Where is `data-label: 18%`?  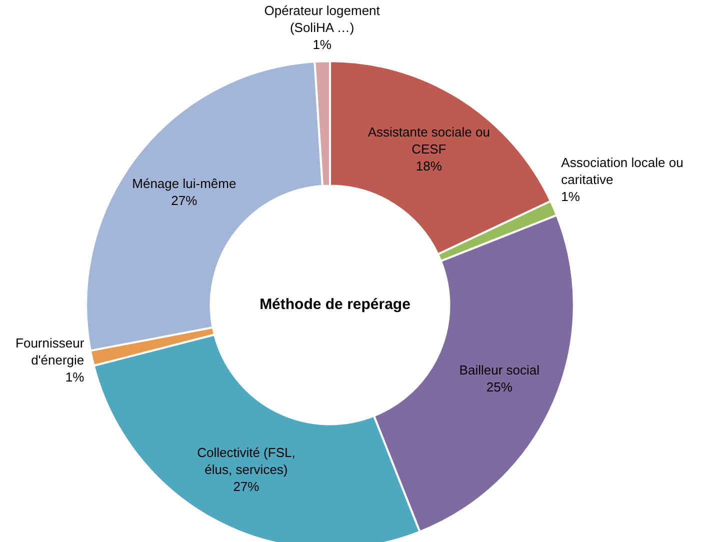 data-label: 18% is located at coordinates (429, 166).